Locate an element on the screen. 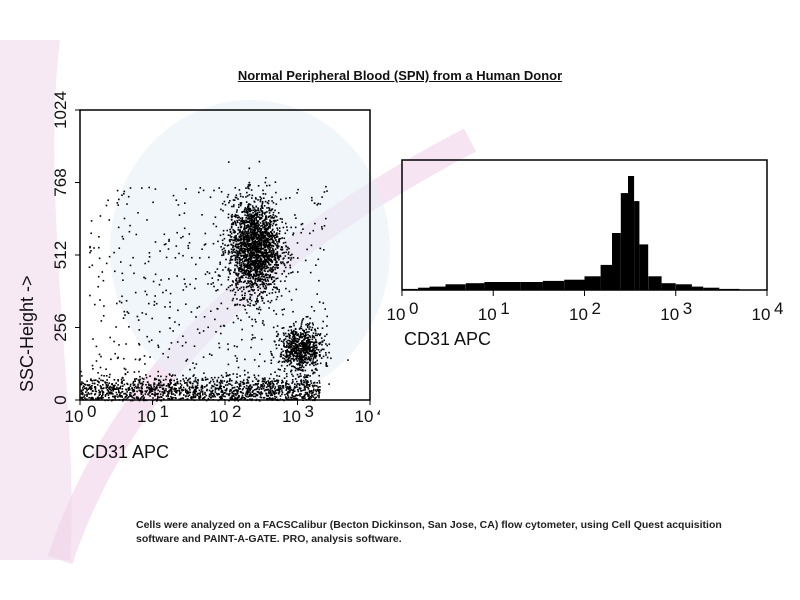 This screenshot has height=600, width=800. histogram-x-tick-label: 10 is located at coordinates (487, 314).